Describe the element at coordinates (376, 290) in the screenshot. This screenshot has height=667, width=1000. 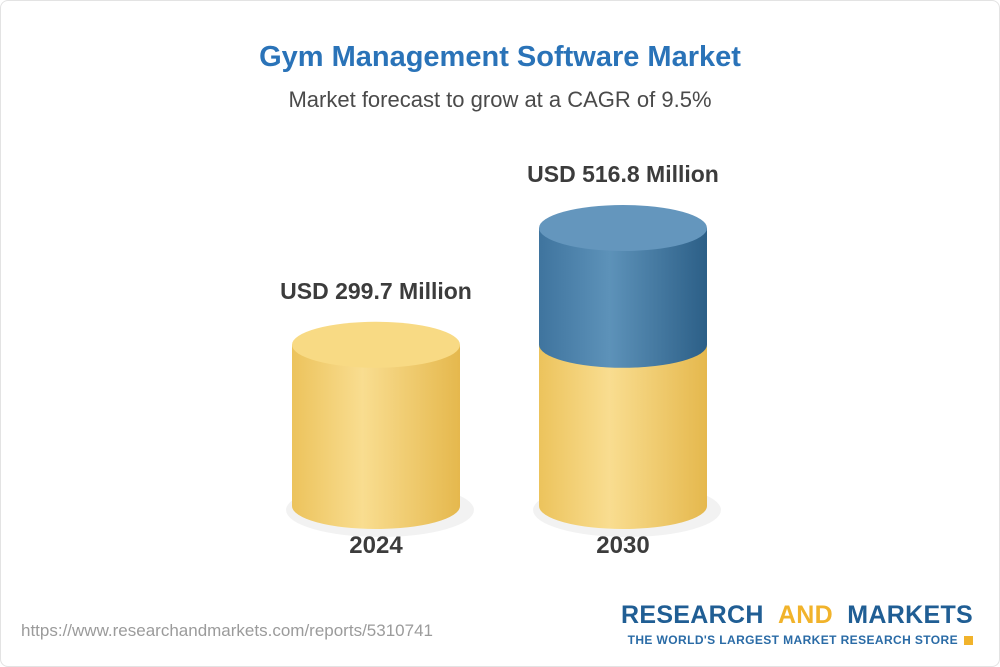
I see `value-label-2024: USD 299.7 Million` at that location.